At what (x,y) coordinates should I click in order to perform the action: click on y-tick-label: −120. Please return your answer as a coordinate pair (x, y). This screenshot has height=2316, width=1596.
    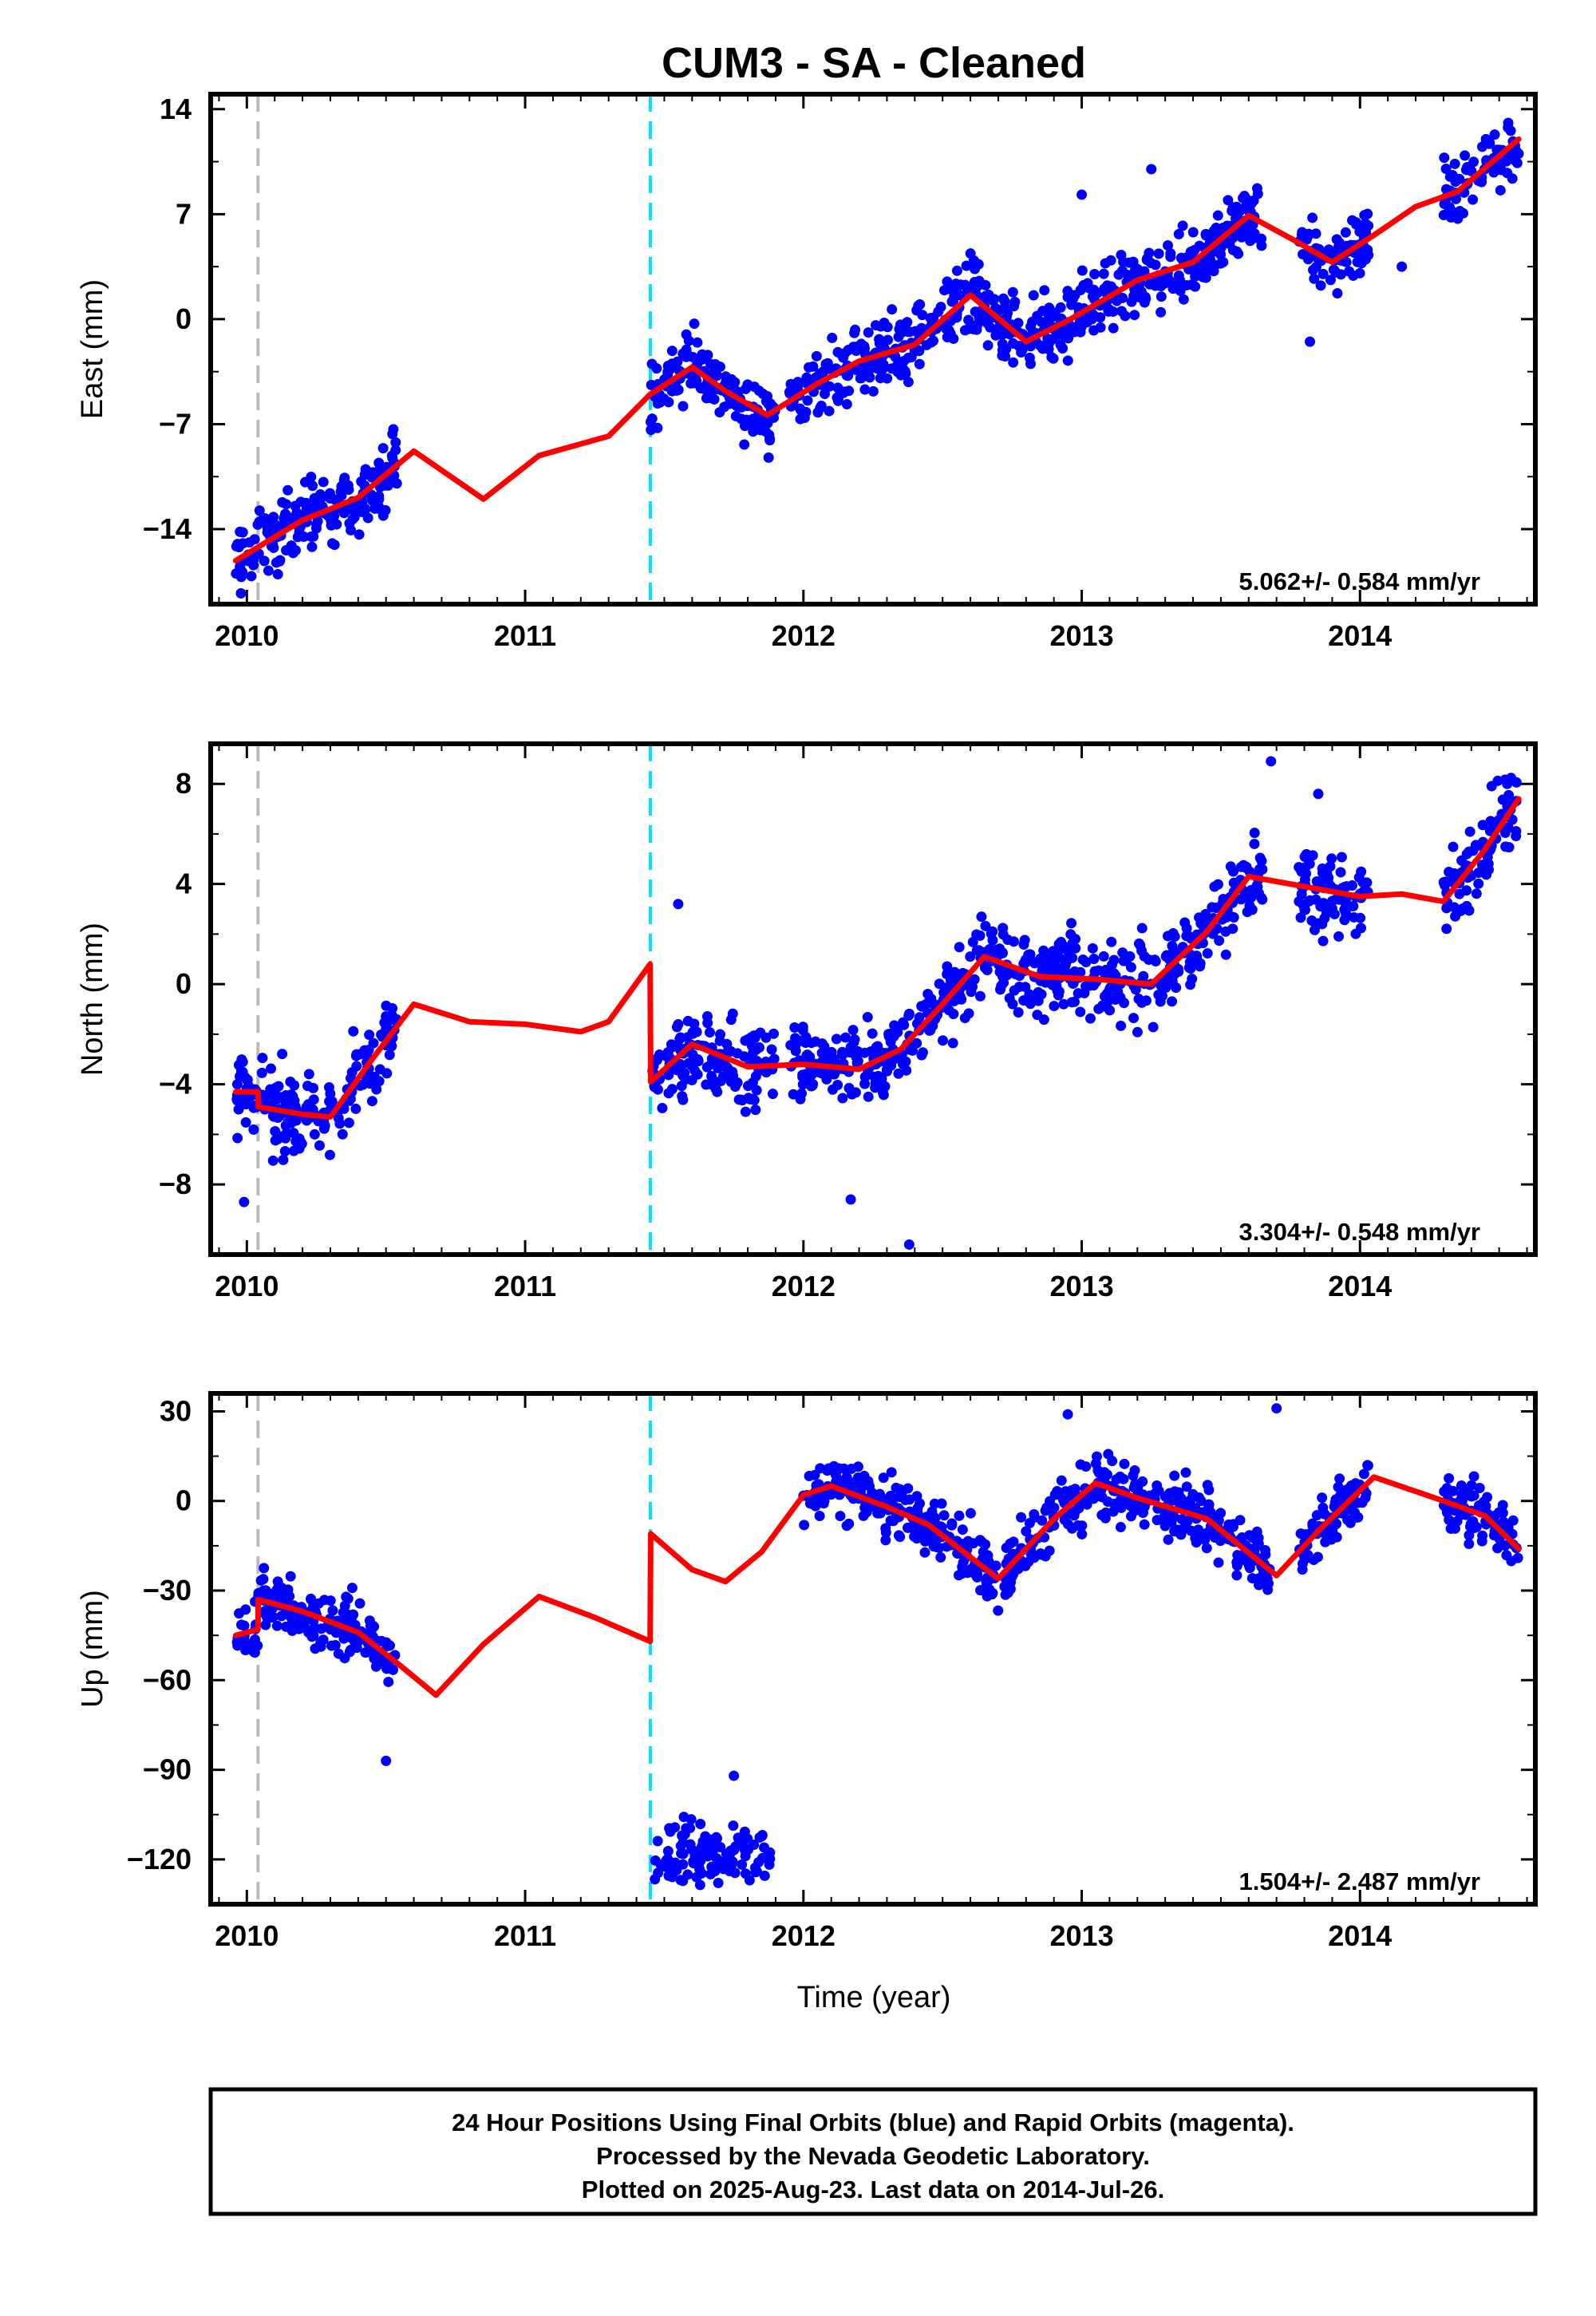
    Looking at the image, I should click on (159, 1859).